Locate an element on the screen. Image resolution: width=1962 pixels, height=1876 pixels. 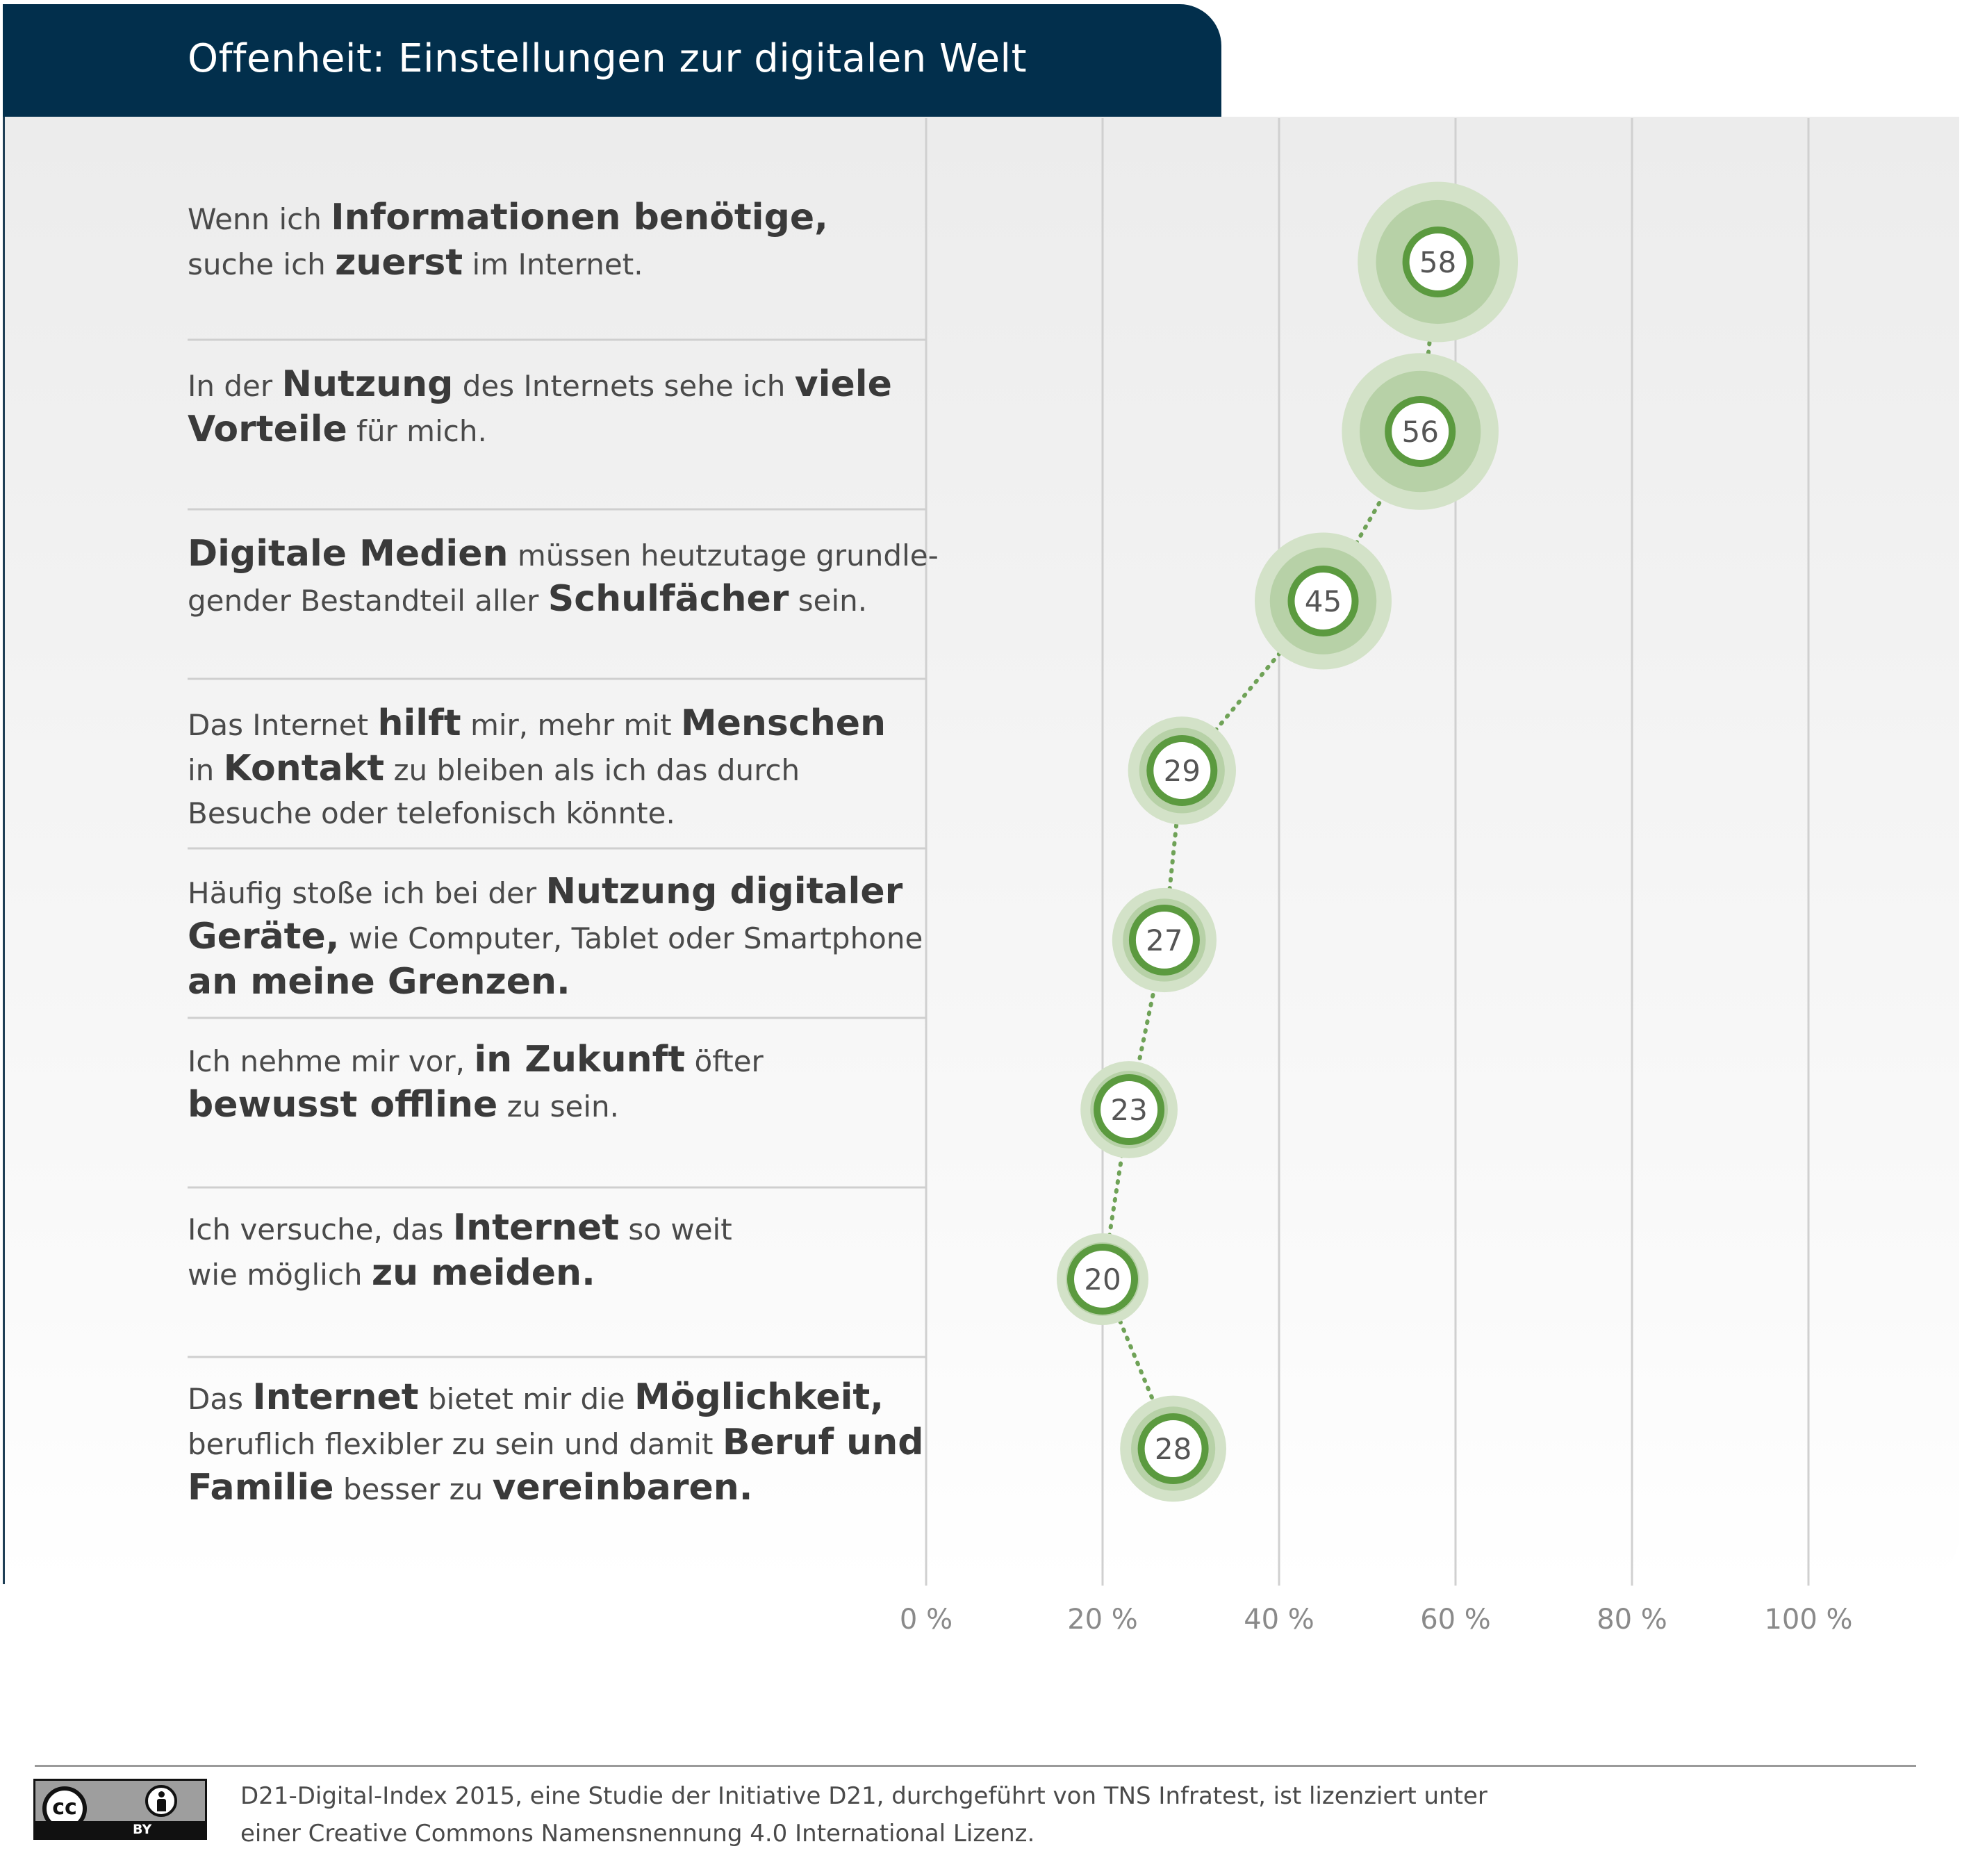
data-label: 20 is located at coordinates (1102, 1279).